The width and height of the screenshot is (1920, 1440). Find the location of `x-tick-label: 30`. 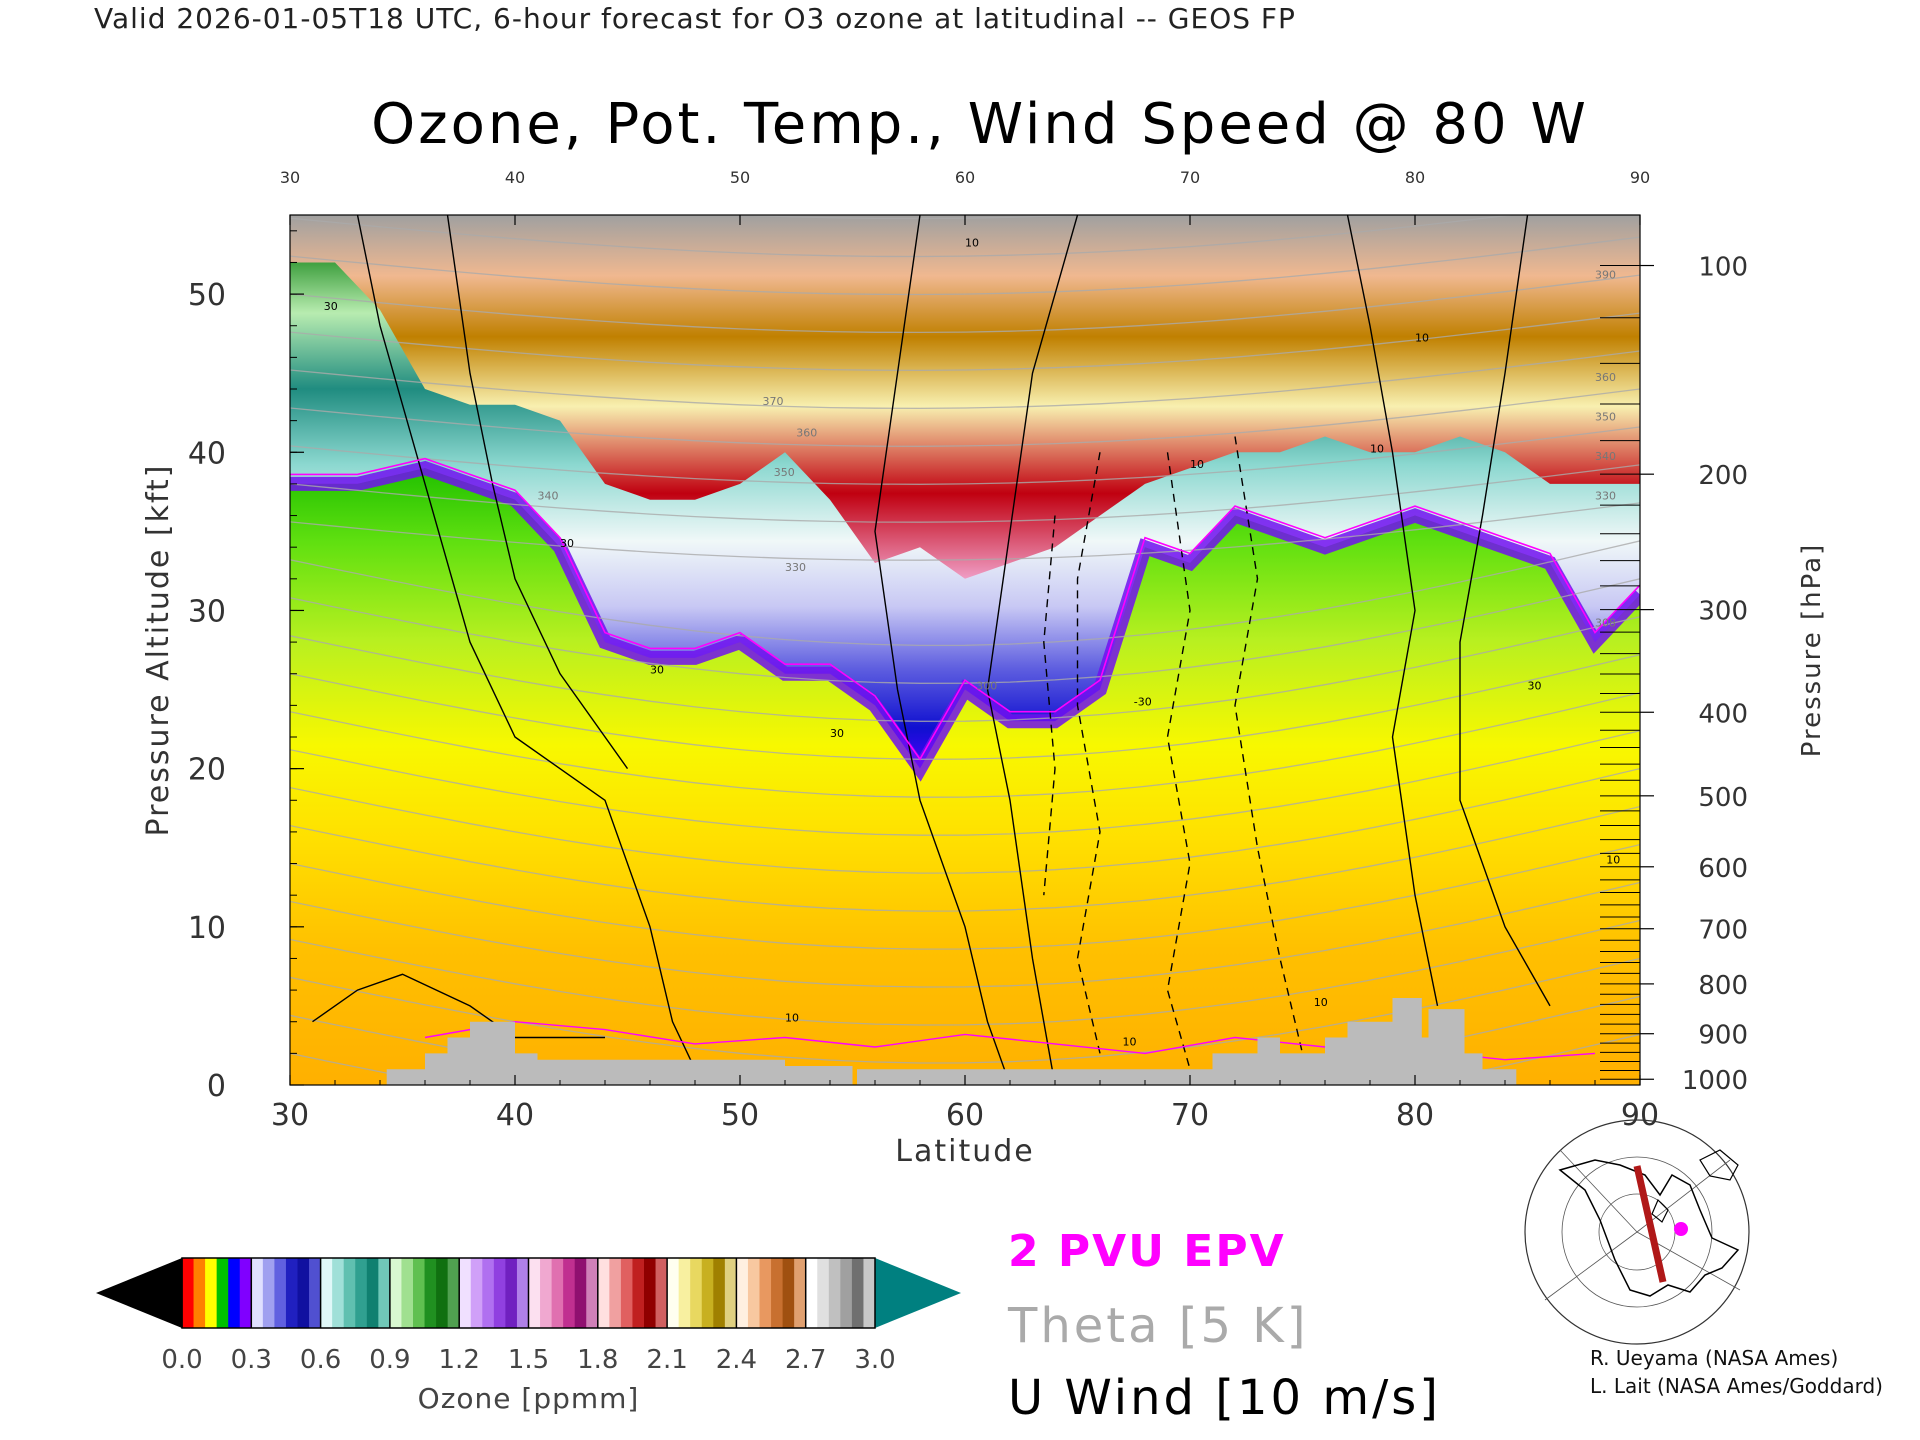

x-tick-label: 30 is located at coordinates (290, 1115).